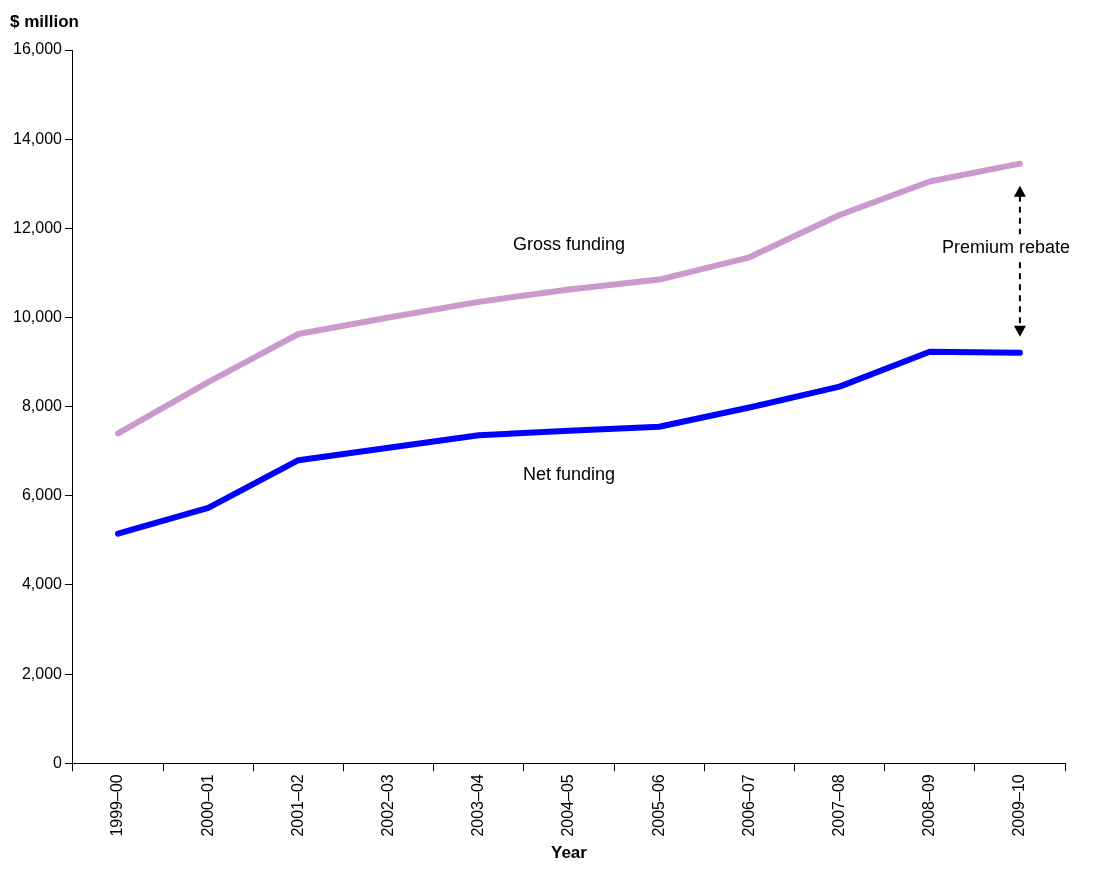  What do you see at coordinates (207, 805) in the screenshot?
I see `x-tick-label: 2000–01` at bounding box center [207, 805].